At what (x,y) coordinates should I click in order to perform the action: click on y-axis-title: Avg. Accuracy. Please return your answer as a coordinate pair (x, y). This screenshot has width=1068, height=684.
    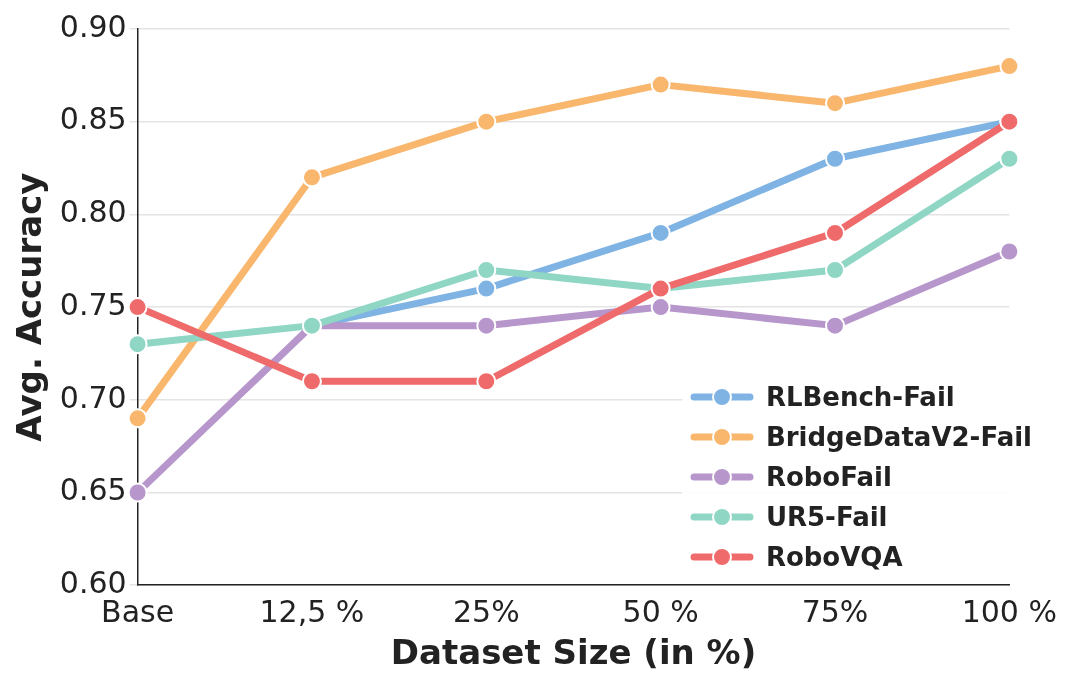
    Looking at the image, I should click on (29, 307).